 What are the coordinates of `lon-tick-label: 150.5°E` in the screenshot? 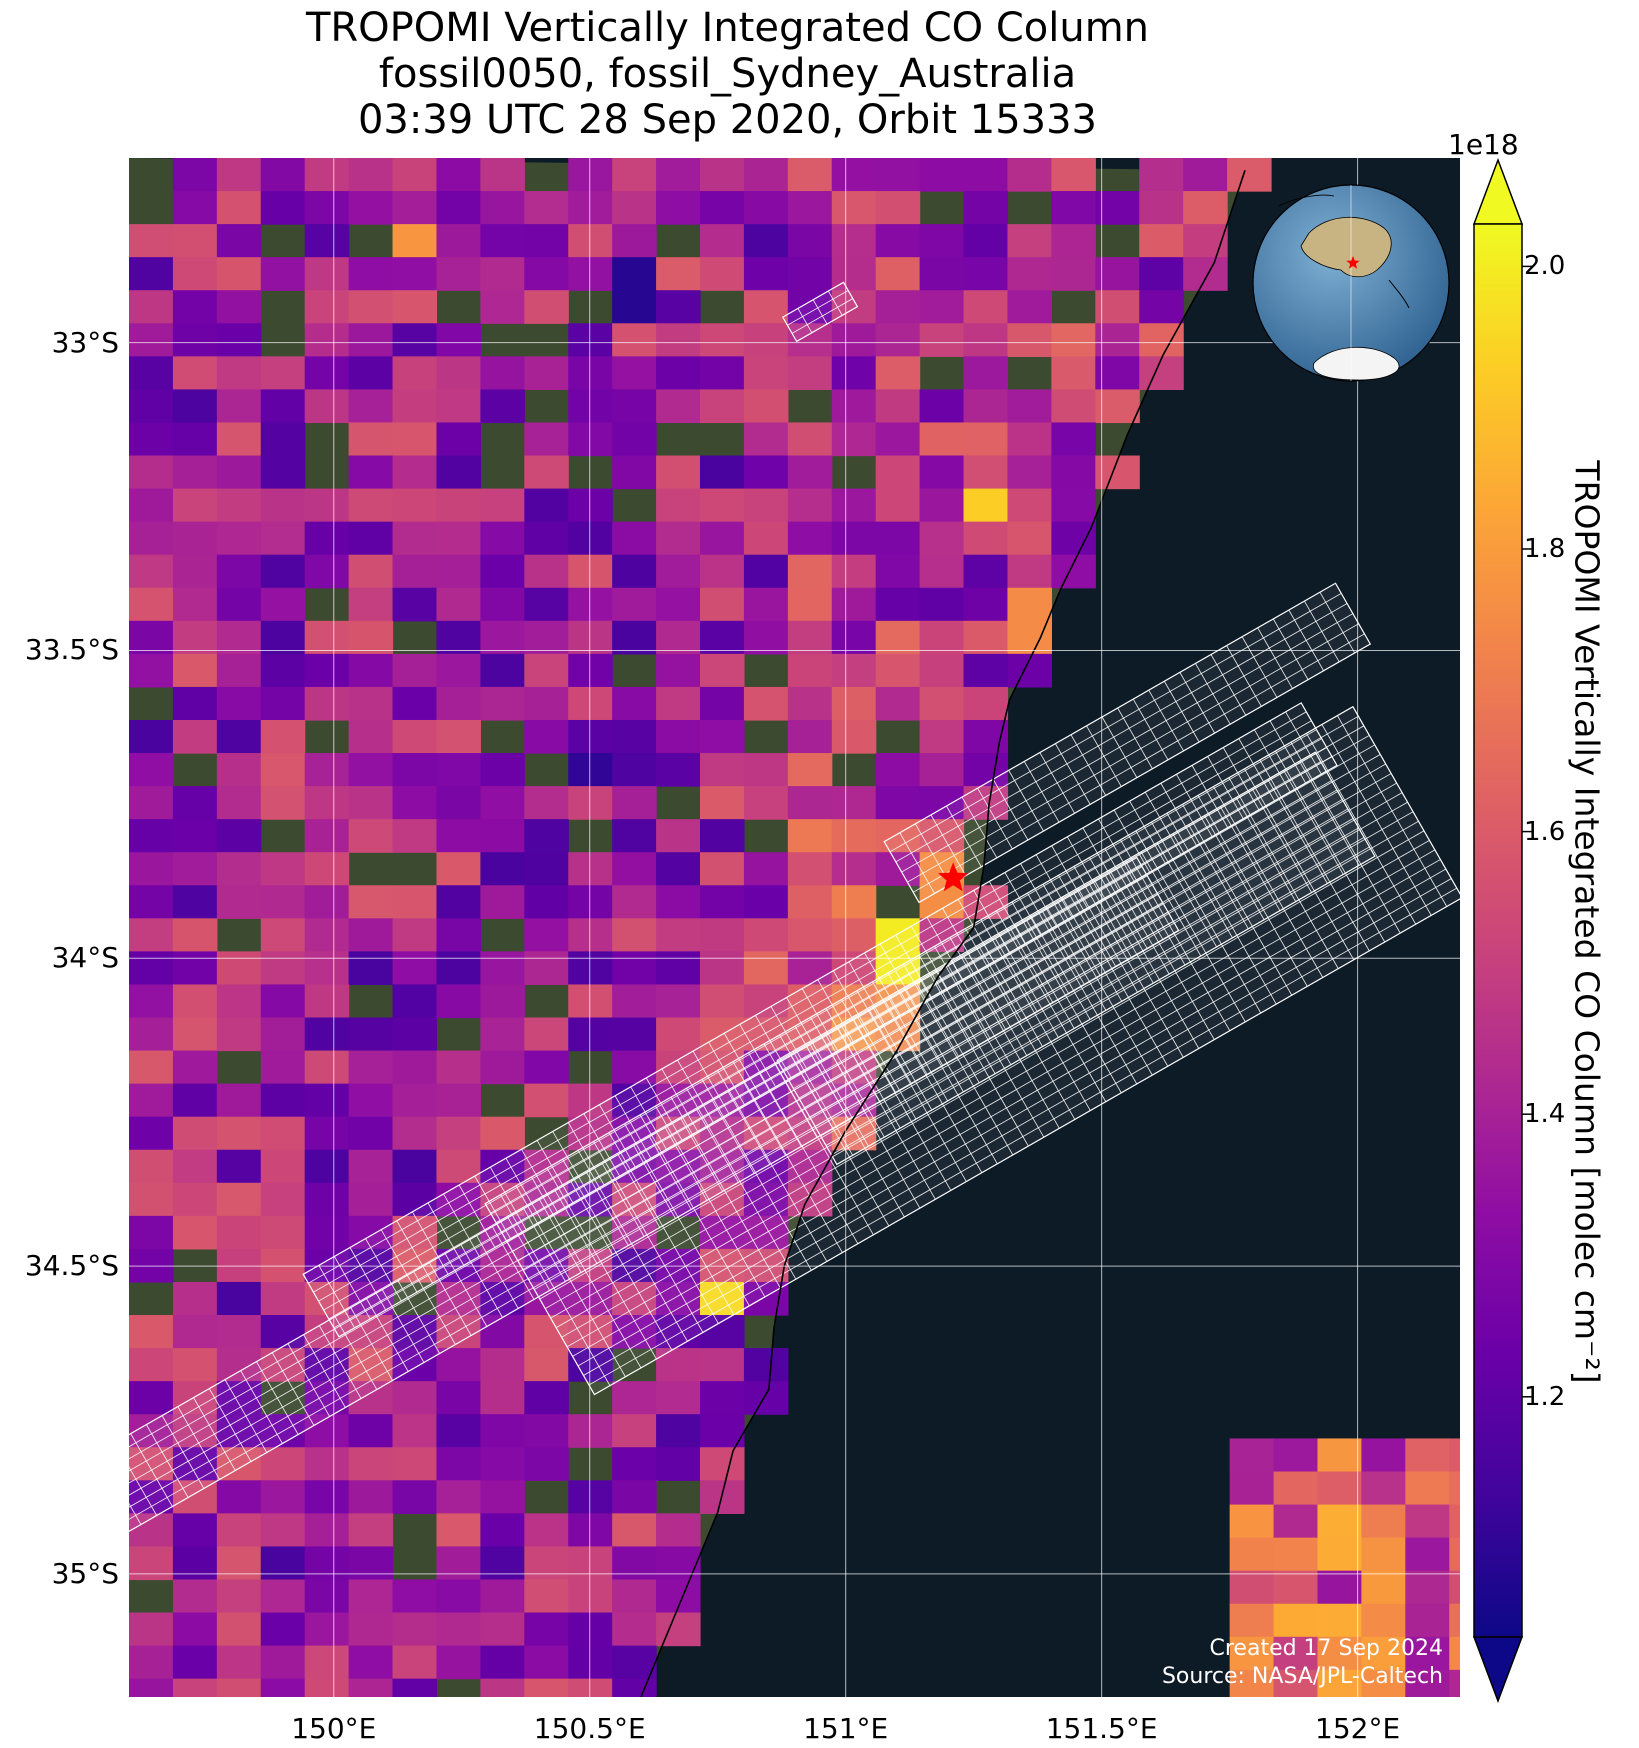 It's located at (589, 1728).